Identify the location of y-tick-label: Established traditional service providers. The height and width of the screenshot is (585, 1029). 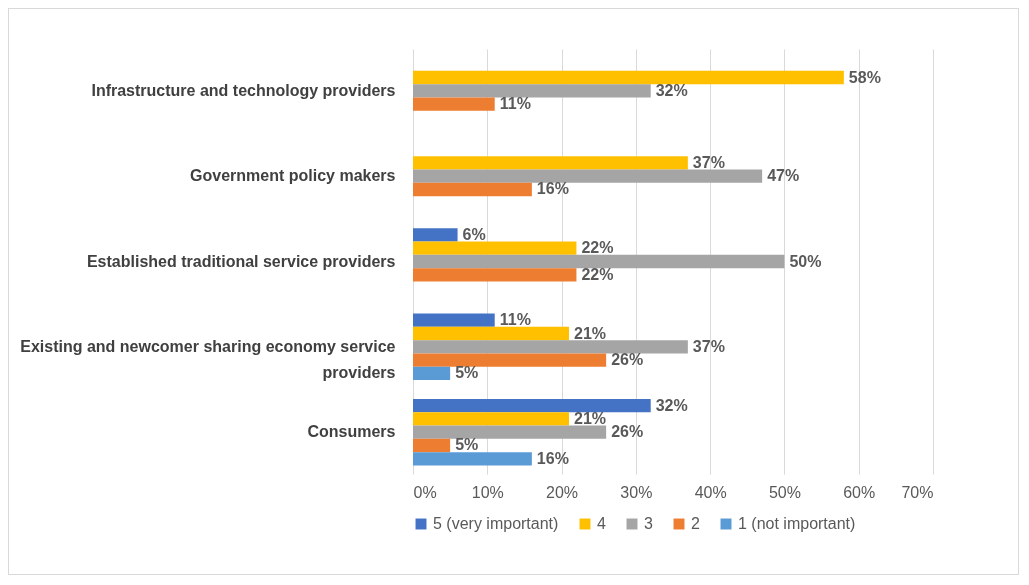
(241, 261).